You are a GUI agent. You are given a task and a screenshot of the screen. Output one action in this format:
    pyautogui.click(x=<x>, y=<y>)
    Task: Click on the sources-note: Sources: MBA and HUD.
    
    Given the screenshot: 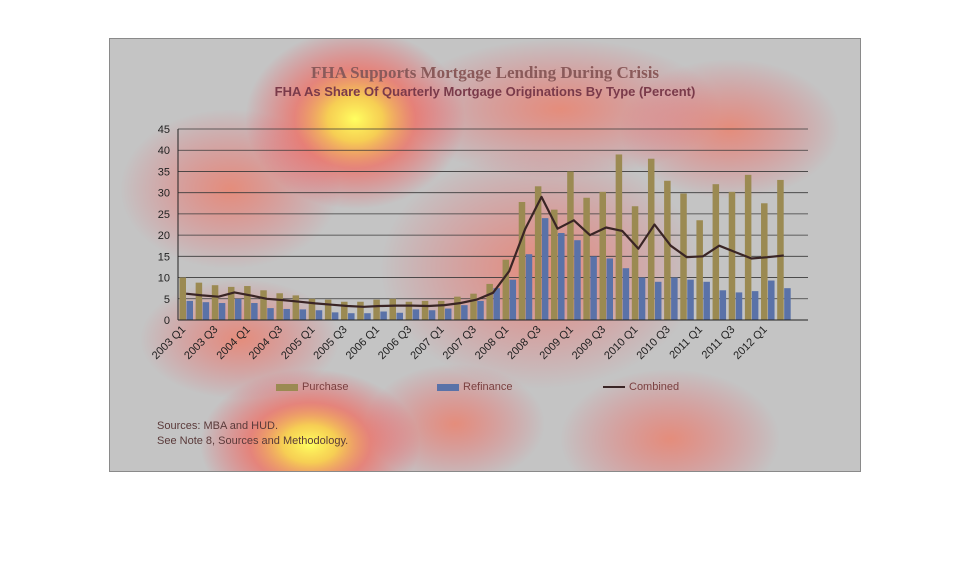 What is the action you would take?
    pyautogui.click(x=218, y=426)
    